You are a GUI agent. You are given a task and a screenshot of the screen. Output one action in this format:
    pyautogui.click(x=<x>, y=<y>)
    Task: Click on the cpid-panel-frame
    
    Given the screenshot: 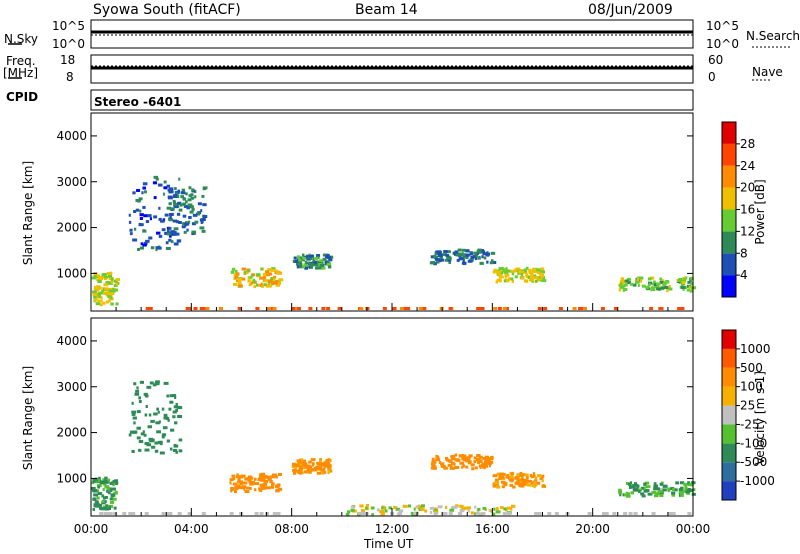 What is the action you would take?
    pyautogui.click(x=392, y=100)
    